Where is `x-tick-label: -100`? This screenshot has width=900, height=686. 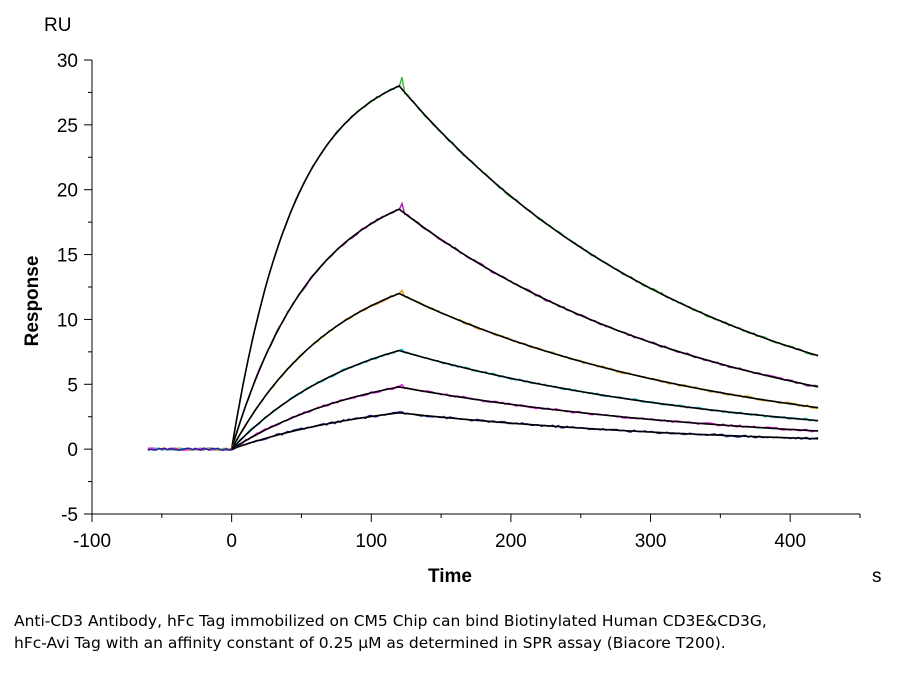
x-tick-label: -100 is located at coordinates (92, 541).